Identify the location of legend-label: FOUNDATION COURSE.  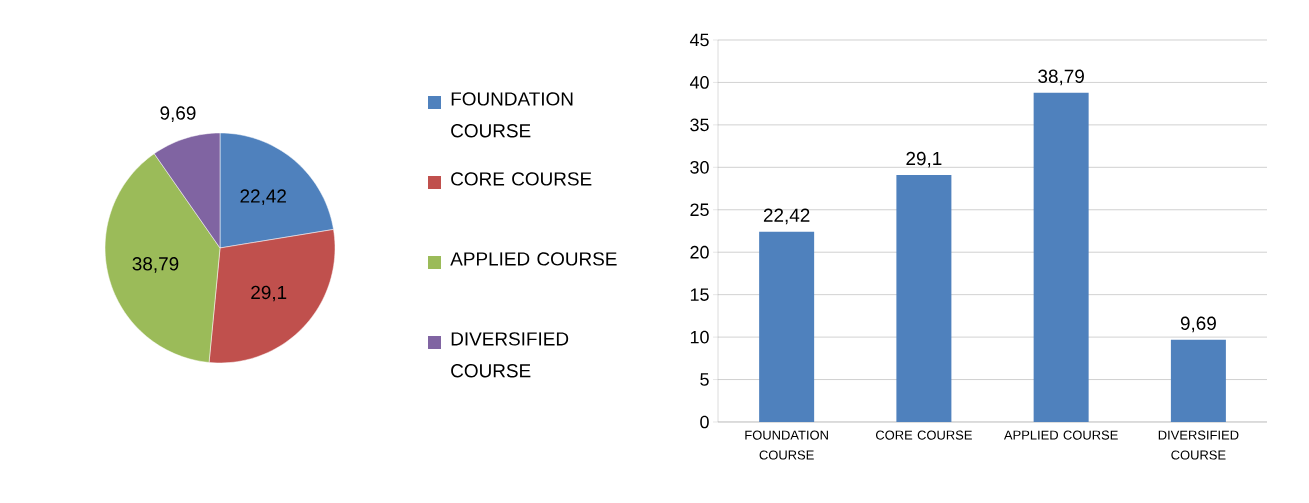
(512, 115).